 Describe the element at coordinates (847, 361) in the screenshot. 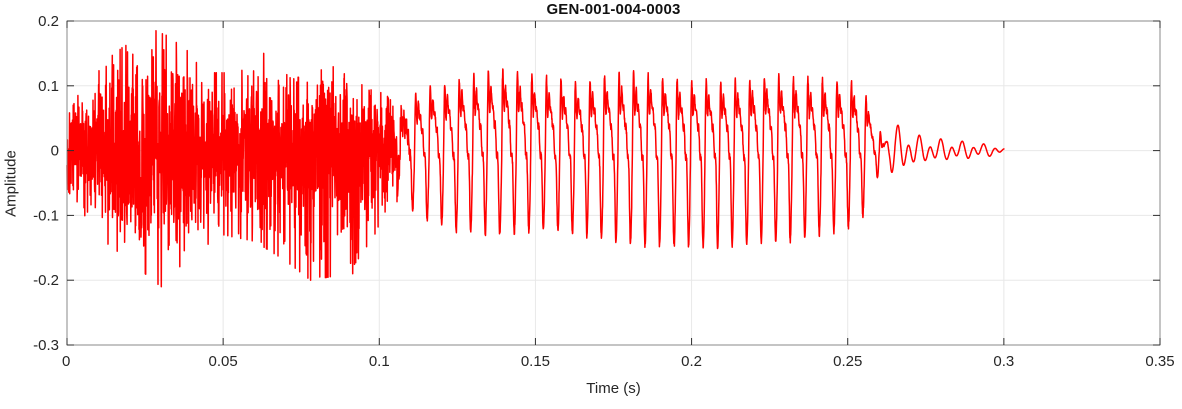

I see `svg-text: 0.25` at that location.